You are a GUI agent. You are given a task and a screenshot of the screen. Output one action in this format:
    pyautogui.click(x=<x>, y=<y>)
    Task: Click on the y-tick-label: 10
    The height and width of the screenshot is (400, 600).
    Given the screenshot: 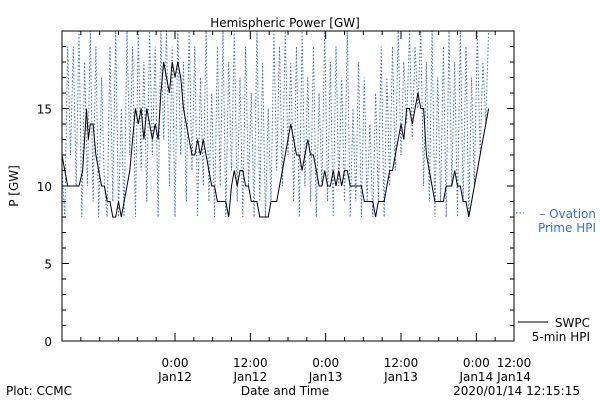 What is the action you would take?
    pyautogui.click(x=44, y=187)
    